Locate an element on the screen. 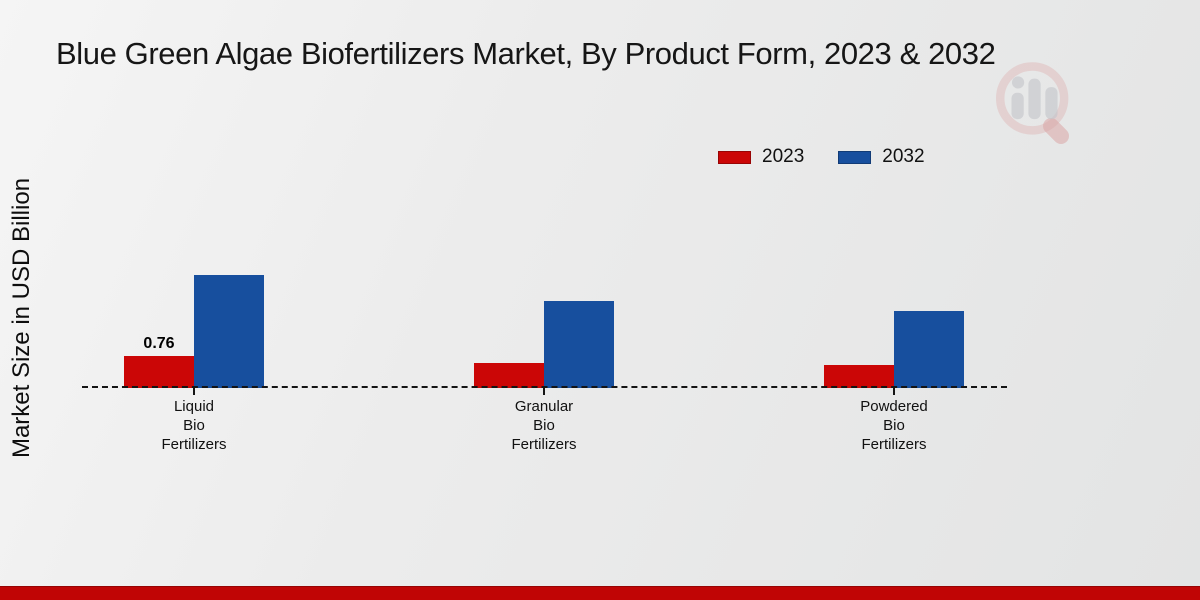 The image size is (1200, 600). footer-accent-bar is located at coordinates (600, 593).